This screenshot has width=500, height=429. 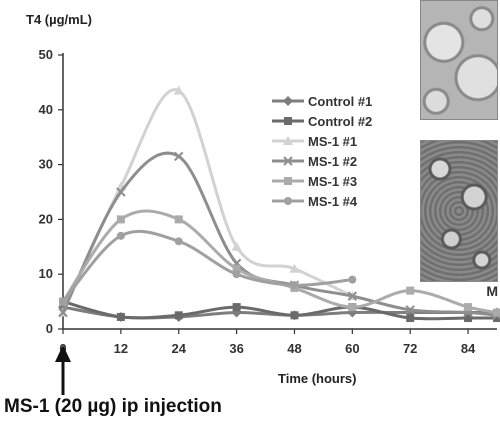 I want to click on y-tick-label: 30, so click(x=46, y=164).